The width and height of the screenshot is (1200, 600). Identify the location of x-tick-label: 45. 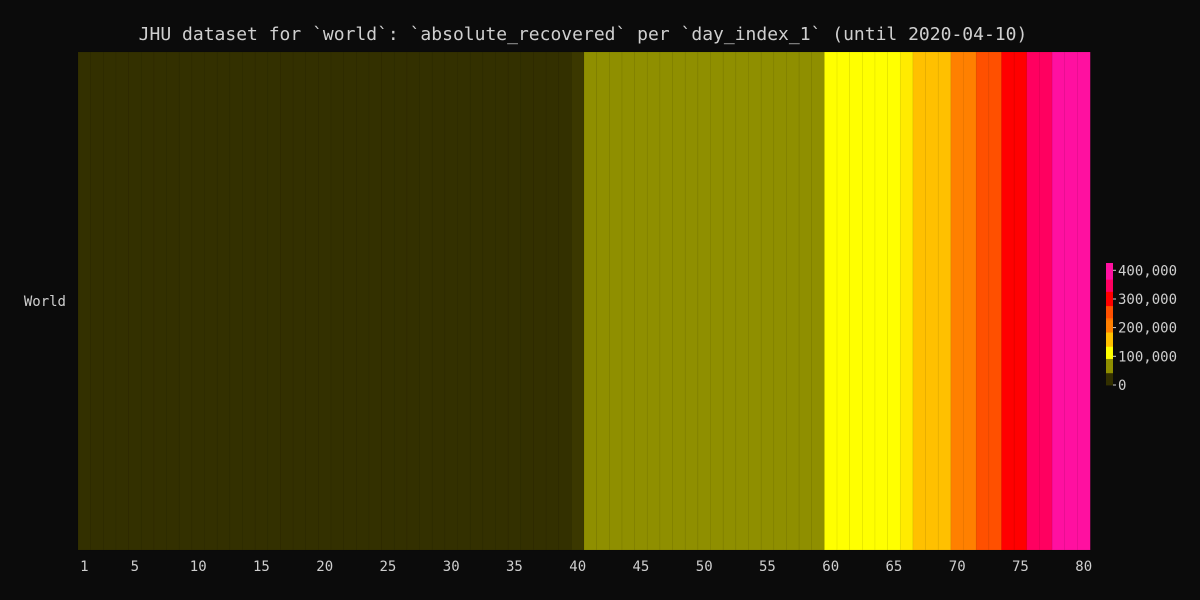
(640, 567).